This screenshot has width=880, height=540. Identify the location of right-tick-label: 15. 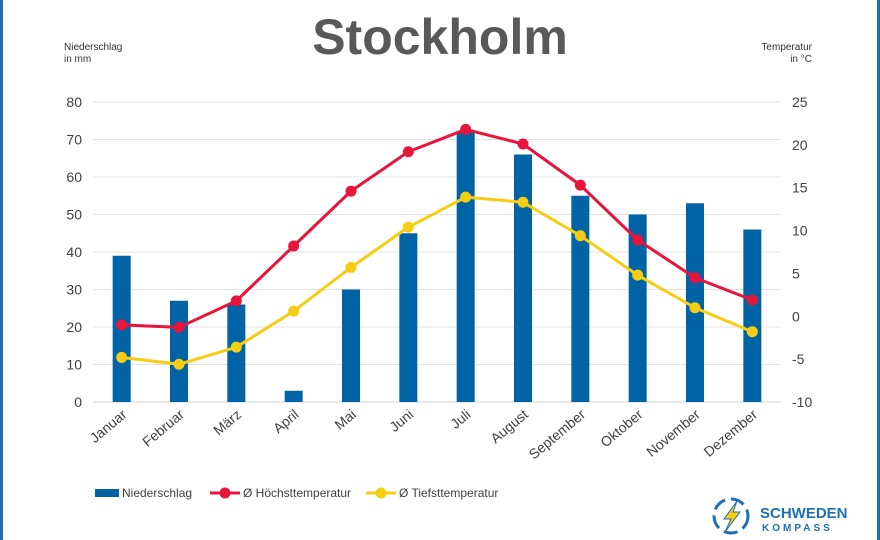
(800, 188).